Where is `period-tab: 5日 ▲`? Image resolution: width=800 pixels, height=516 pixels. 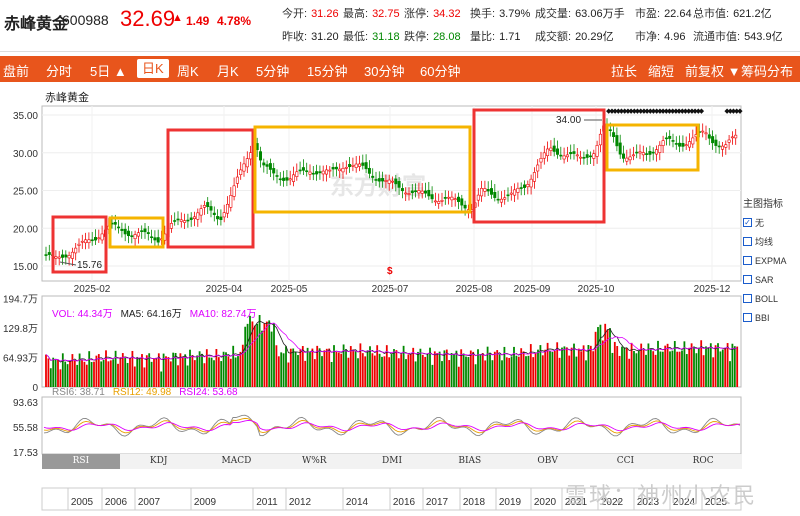
period-tab: 5日 ▲ is located at coordinates (108, 71).